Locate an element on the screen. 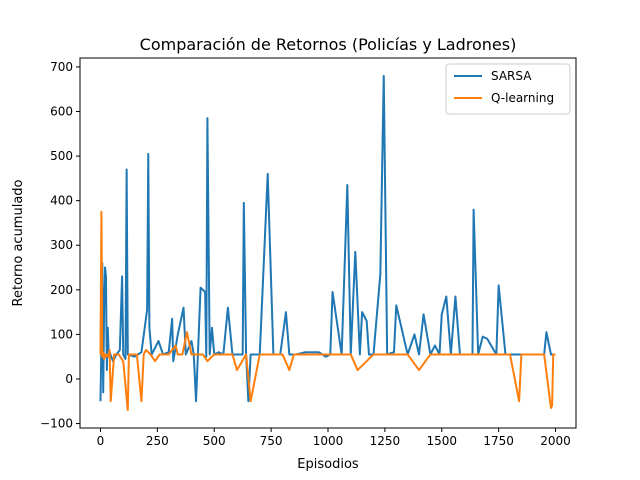  legend-label-q-learning: Q-learning is located at coordinates (522, 98).